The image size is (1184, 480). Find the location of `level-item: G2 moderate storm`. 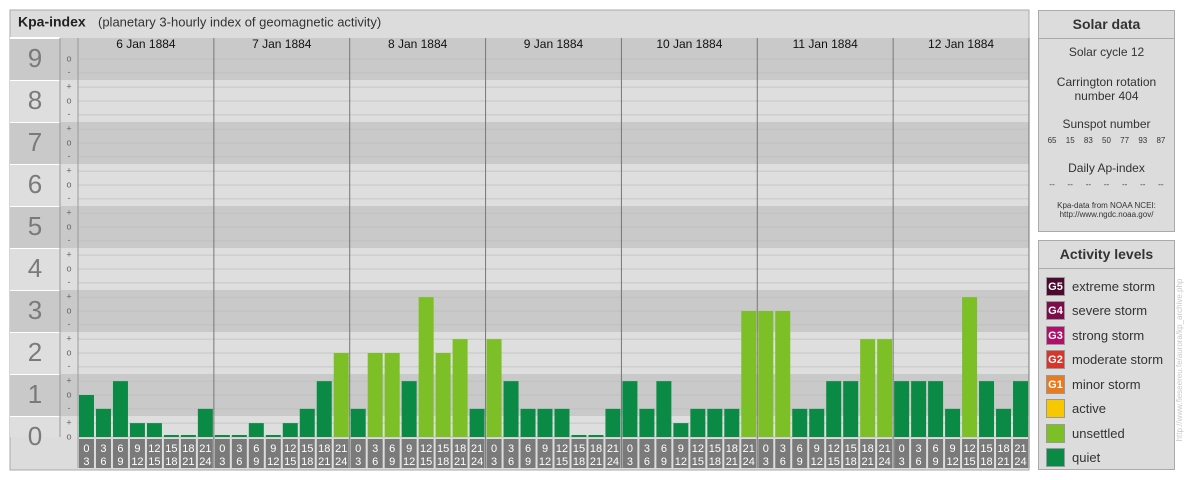

level-item: G2 moderate storm is located at coordinates (1106, 360).